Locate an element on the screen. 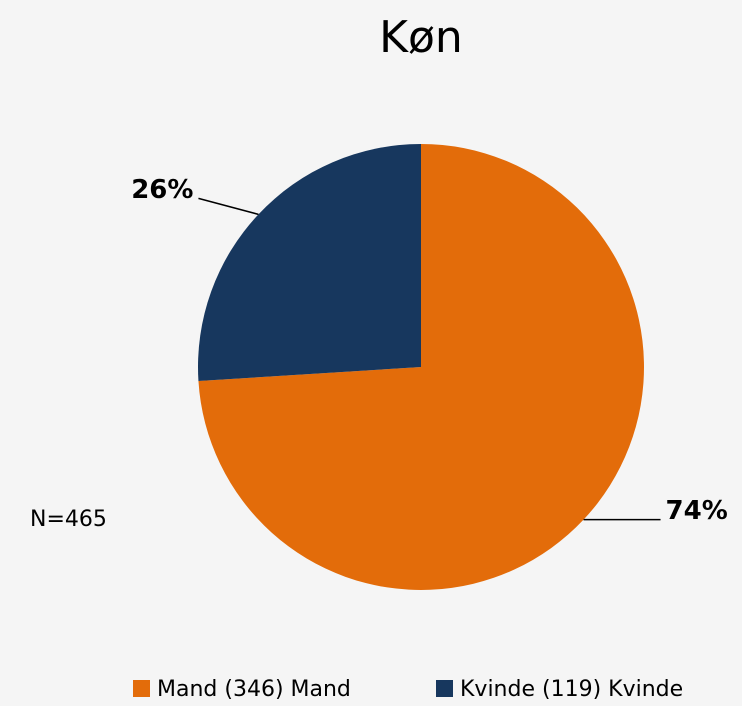 The width and height of the screenshot is (742, 706). data-label: 74% is located at coordinates (697, 511).